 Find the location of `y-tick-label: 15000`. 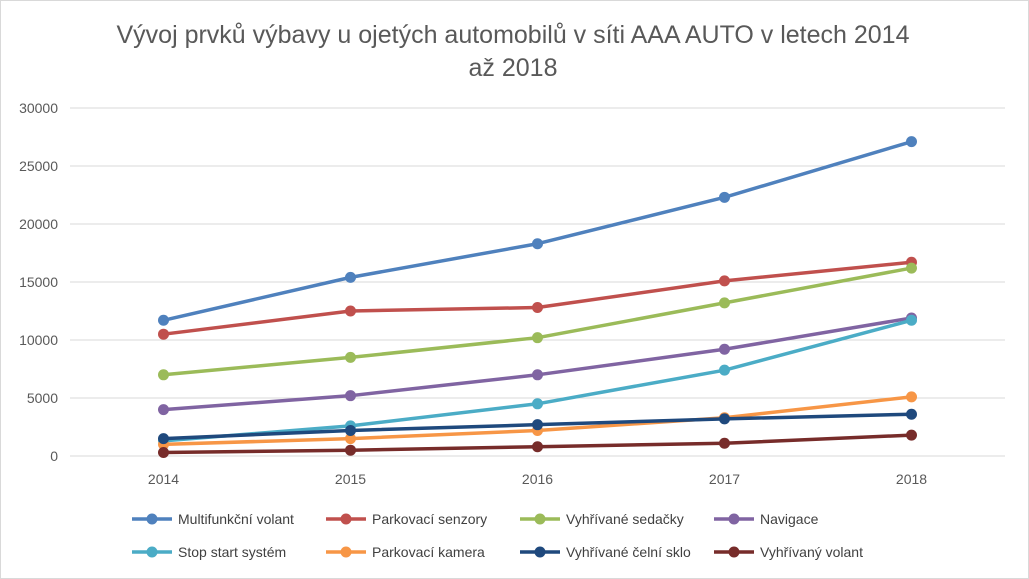

y-tick-label: 15000 is located at coordinates (38, 282).